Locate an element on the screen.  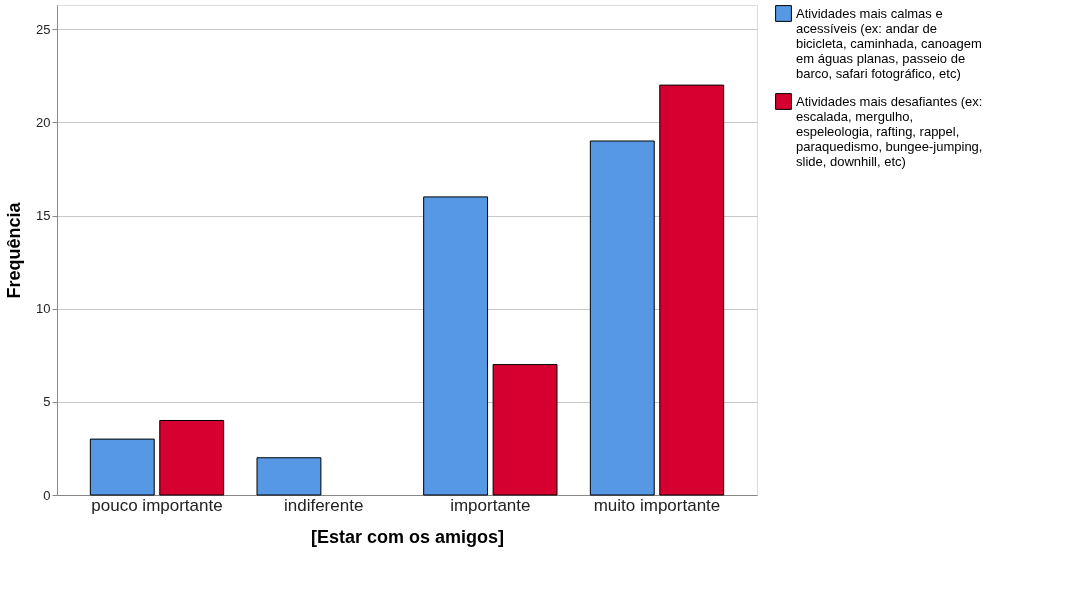
legend-label: Atividades mais desafiantes (ex: escalada, mergulho, espeleologia, rafting, rappel, paraquedismo, bungee-jumping, slide, downhill, etc) is located at coordinates (889, 131).